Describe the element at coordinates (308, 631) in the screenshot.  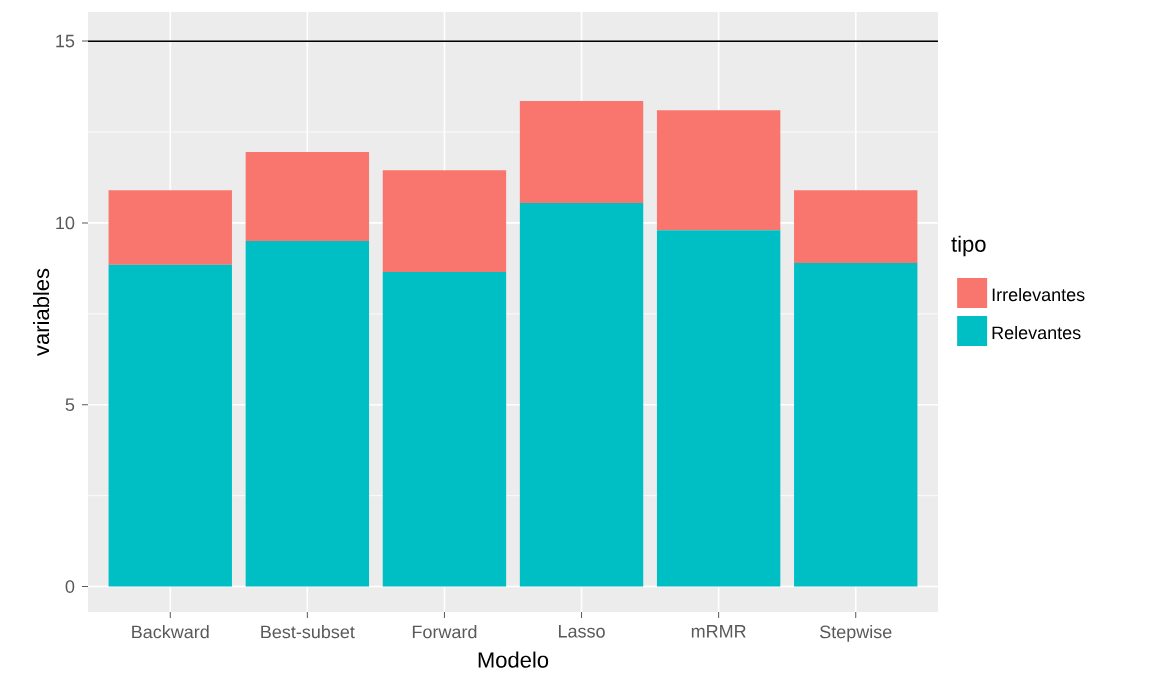
I see `x-tick-label: Best-subset` at that location.